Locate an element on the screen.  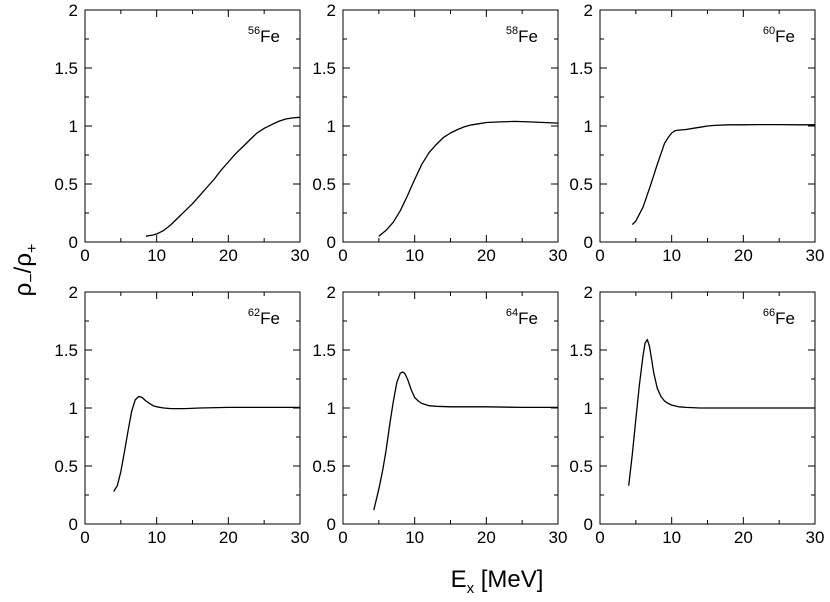
panel-label: 60Fe is located at coordinates (779, 35).